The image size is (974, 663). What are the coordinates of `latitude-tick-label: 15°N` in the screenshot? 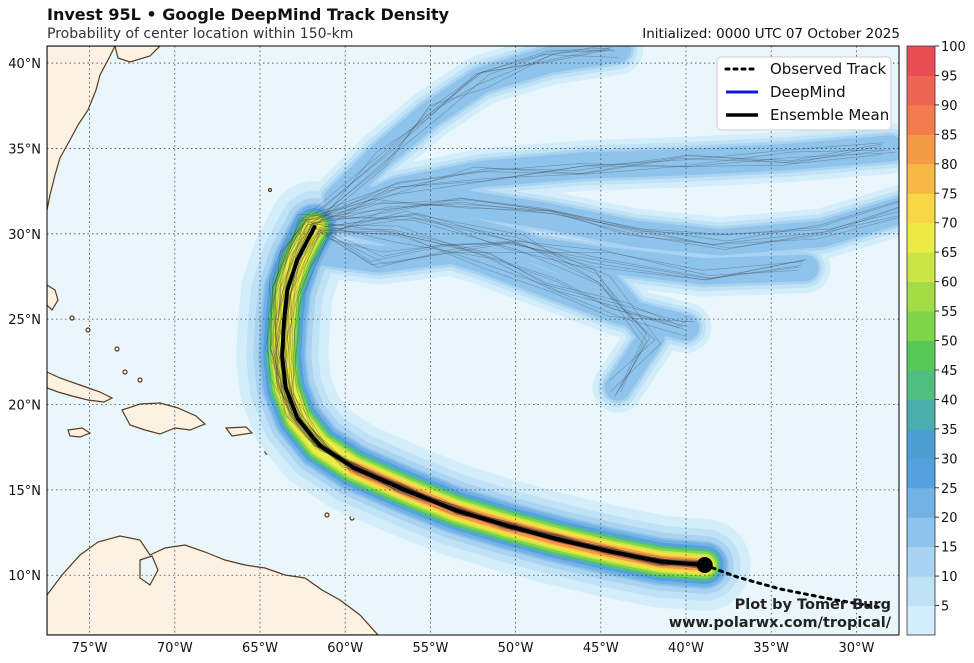 It's located at (24, 491).